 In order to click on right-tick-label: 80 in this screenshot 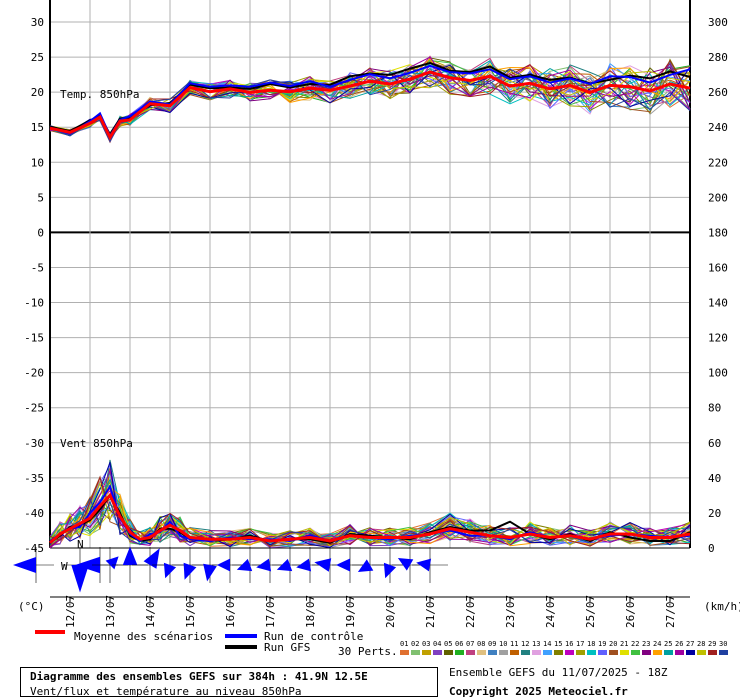, I will do `click(714, 408)`.